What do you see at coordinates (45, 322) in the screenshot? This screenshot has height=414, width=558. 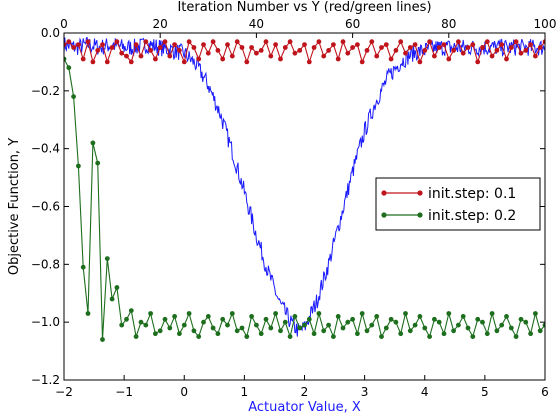 I see `y-tick-label: −1.0` at bounding box center [45, 322].